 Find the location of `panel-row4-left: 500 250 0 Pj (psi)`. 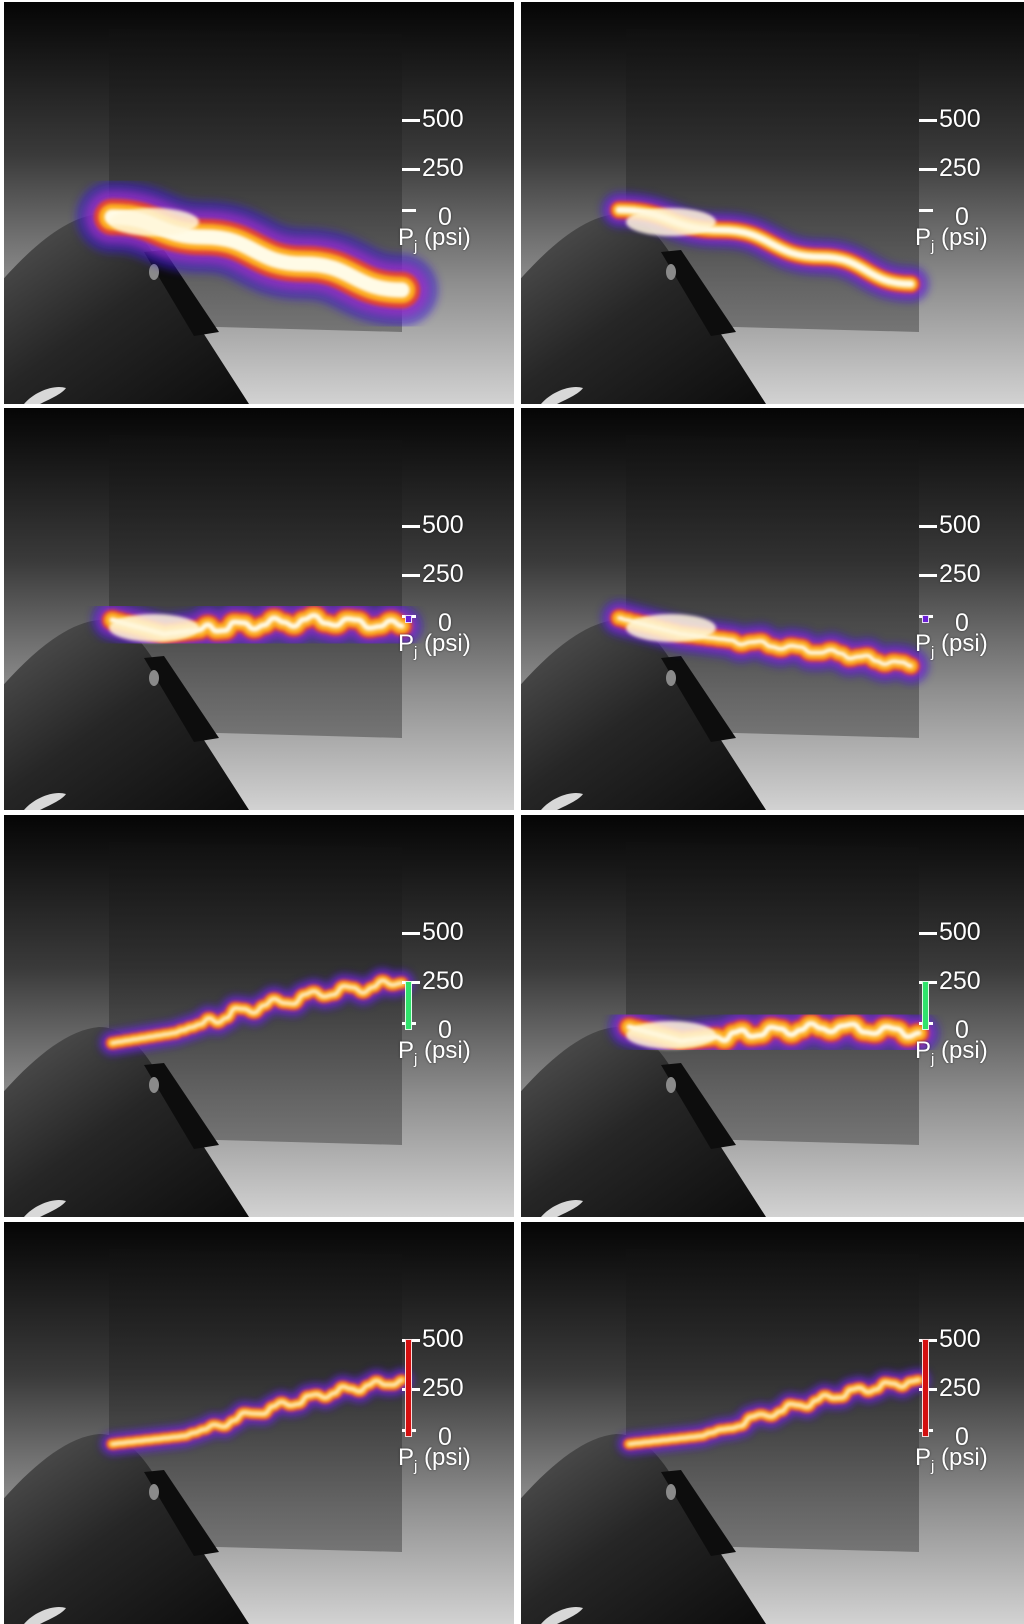

panel-row4-left: 500 250 0 Pj (psi) is located at coordinates (259, 1423).